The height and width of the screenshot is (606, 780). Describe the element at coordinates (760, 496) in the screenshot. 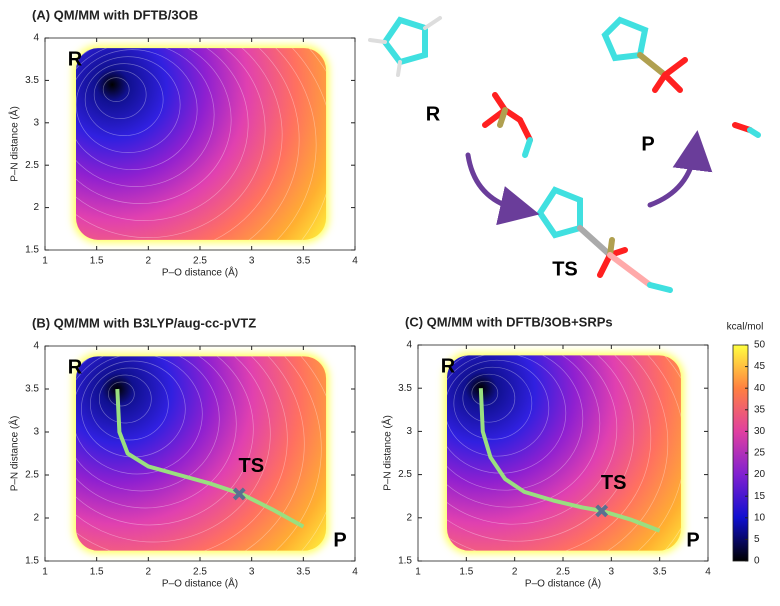

I see `colorbar-tick-label: 15` at that location.